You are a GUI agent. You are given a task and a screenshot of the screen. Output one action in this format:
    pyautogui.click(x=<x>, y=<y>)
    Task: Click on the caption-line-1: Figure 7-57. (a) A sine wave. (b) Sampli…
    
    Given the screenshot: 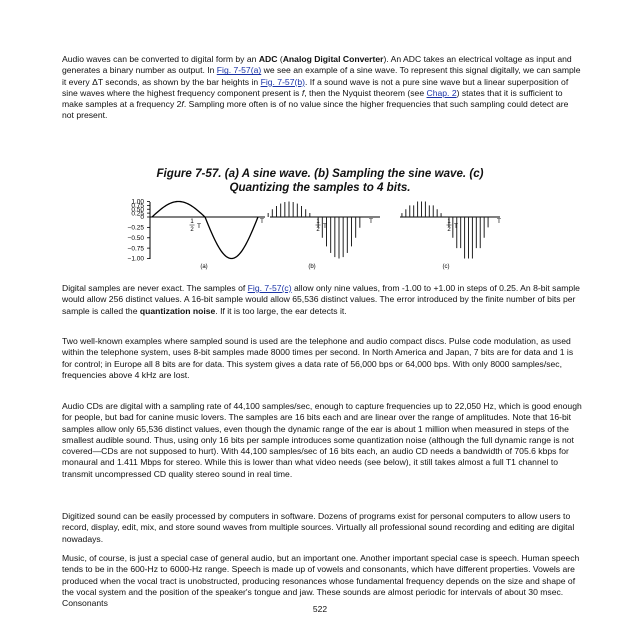 What is the action you would take?
    pyautogui.click(x=320, y=173)
    